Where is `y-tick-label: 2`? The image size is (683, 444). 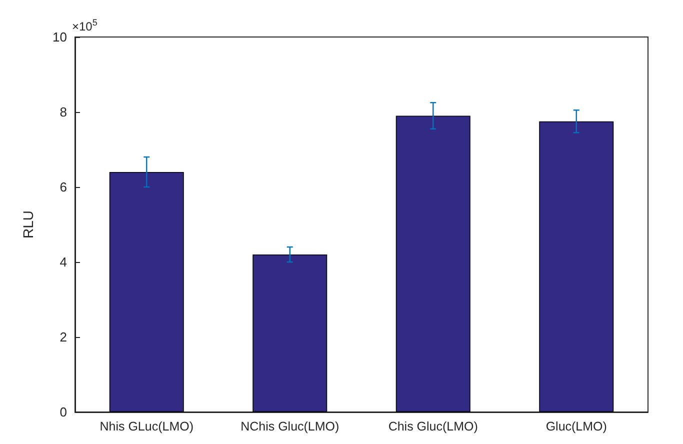 y-tick-label: 2 is located at coordinates (63, 337).